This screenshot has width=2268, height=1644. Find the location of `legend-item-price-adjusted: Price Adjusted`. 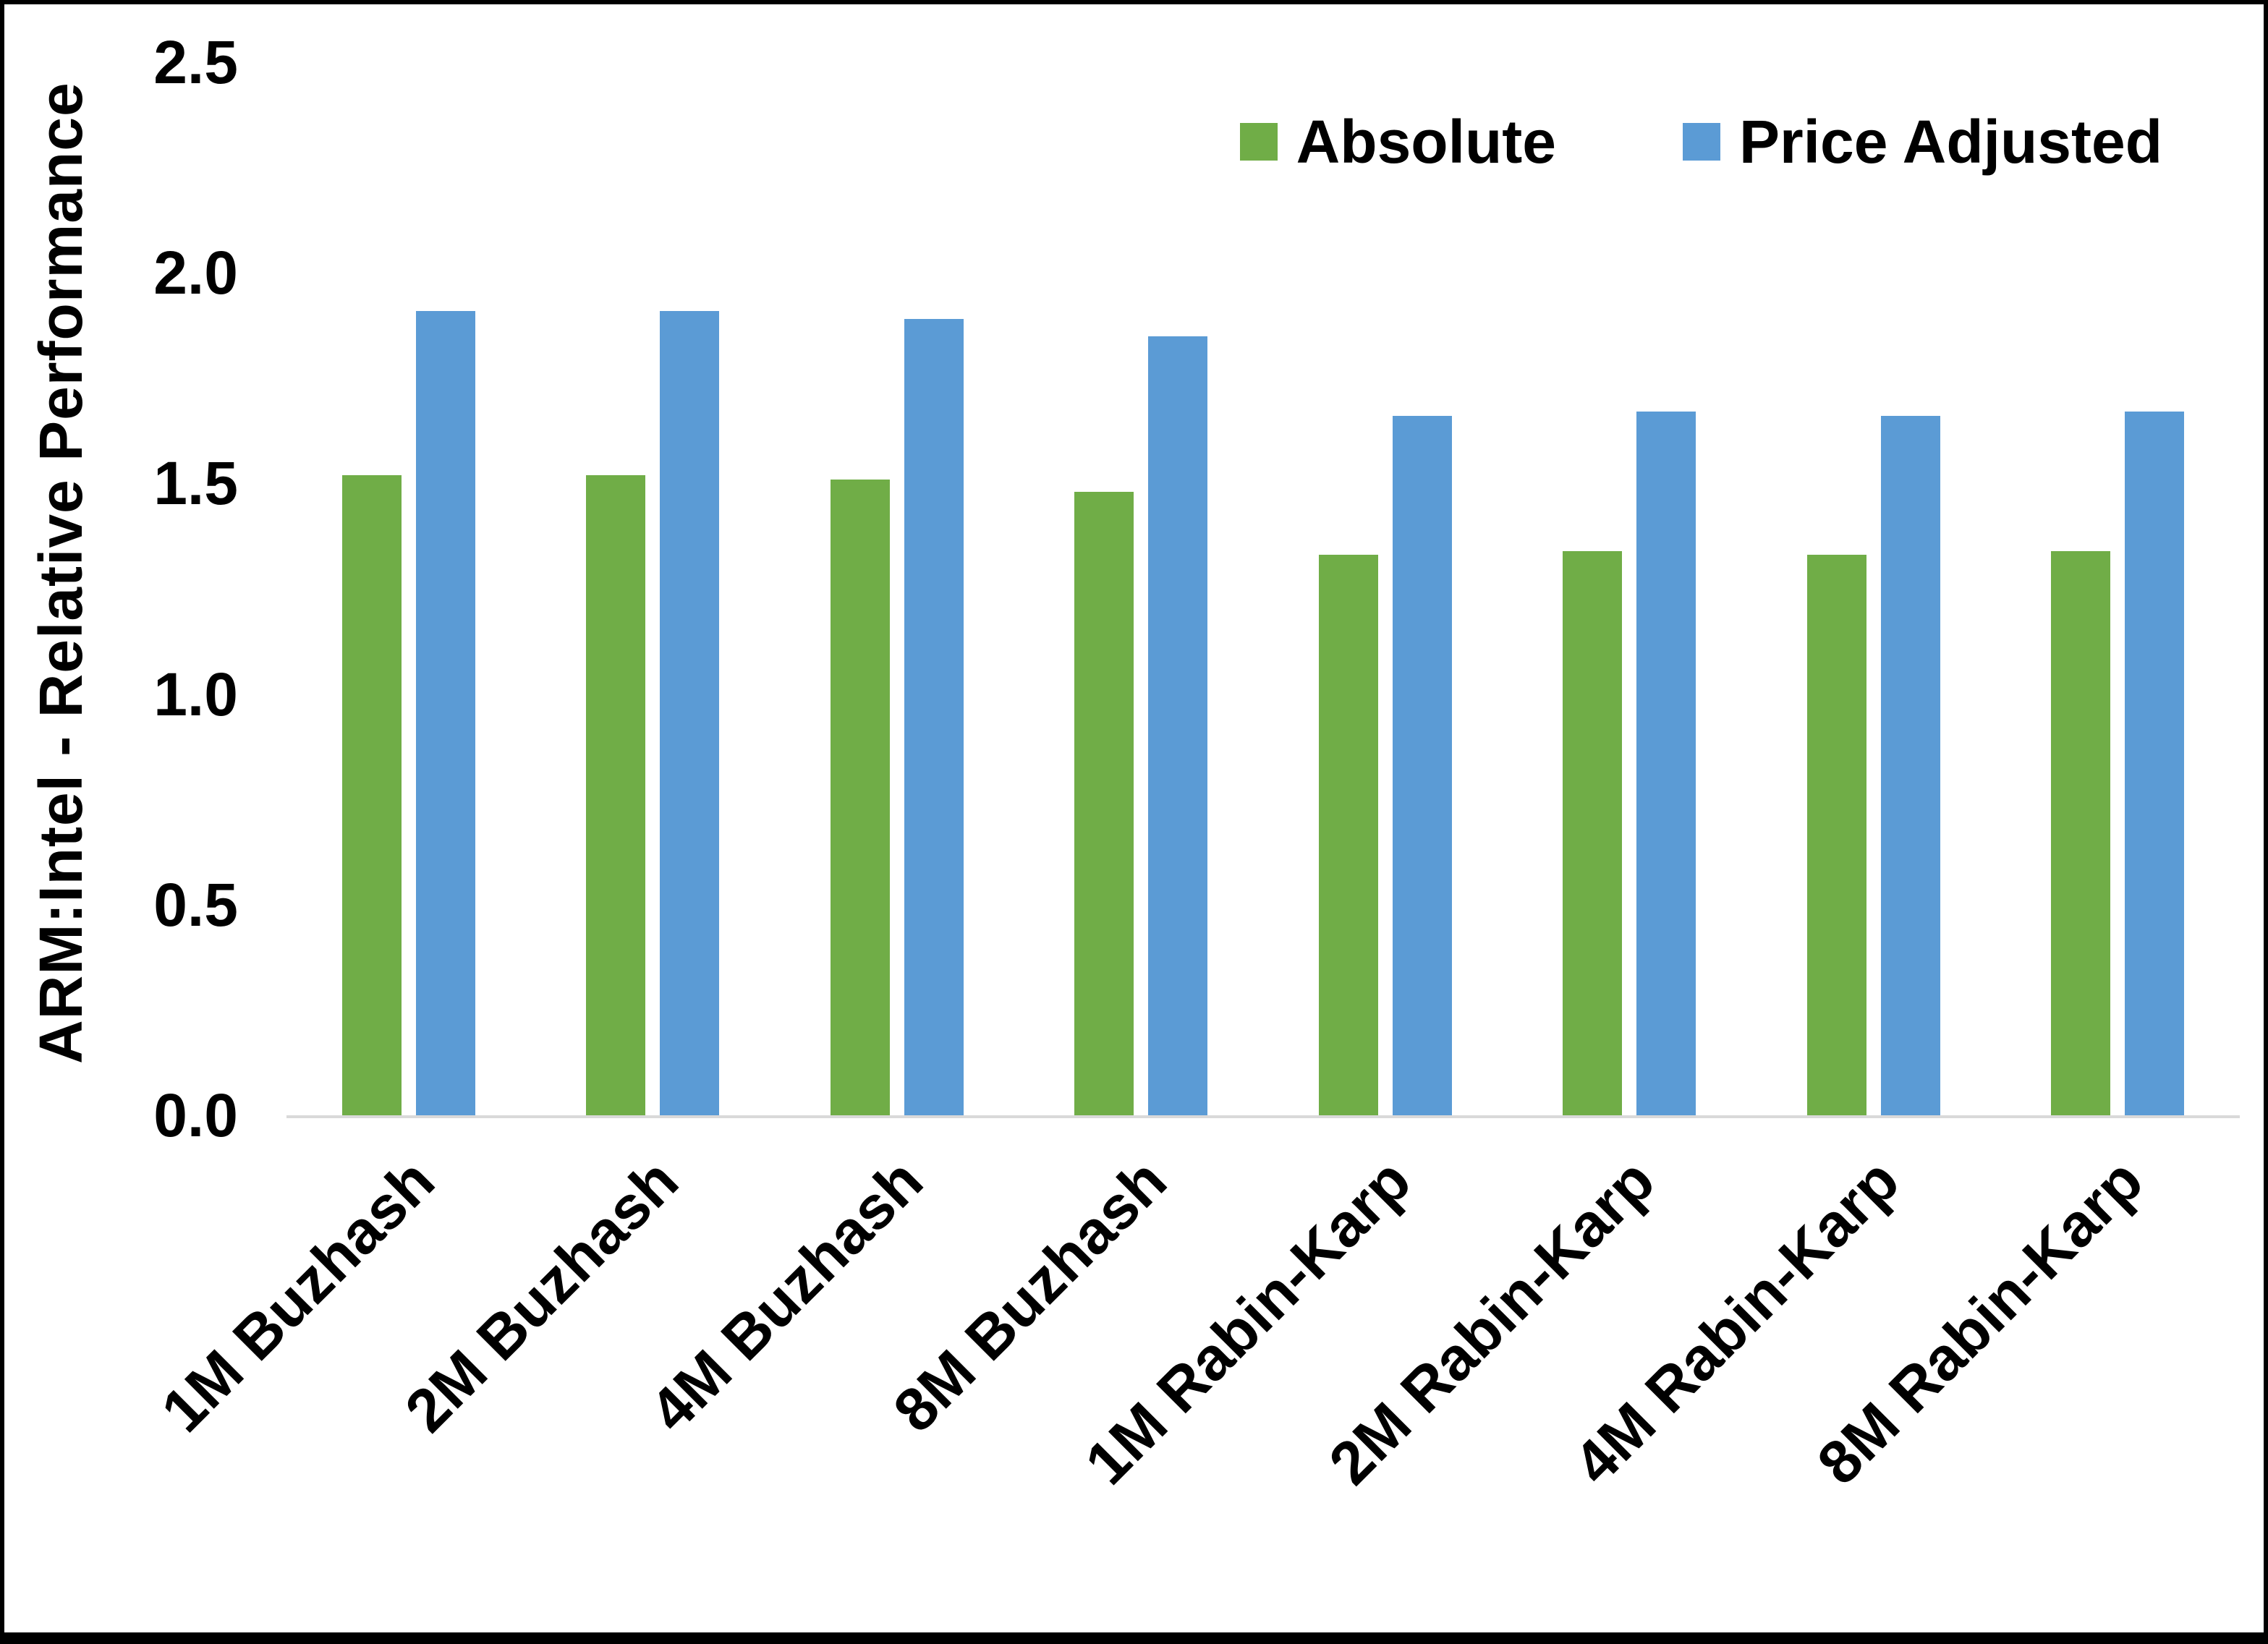

legend-item-price-adjusted: Price Adjusted is located at coordinates (1922, 142).